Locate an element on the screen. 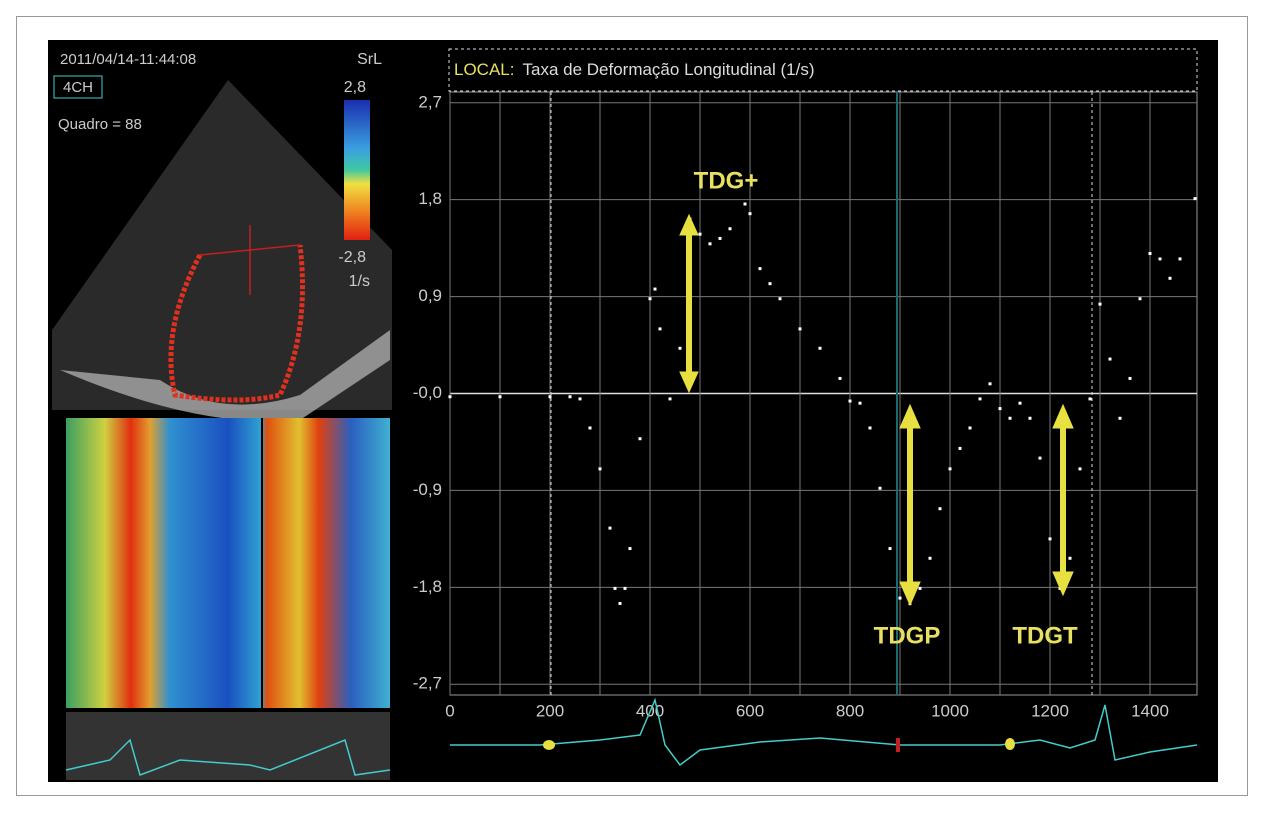  y-tick-label: -0,9 is located at coordinates (427, 489).